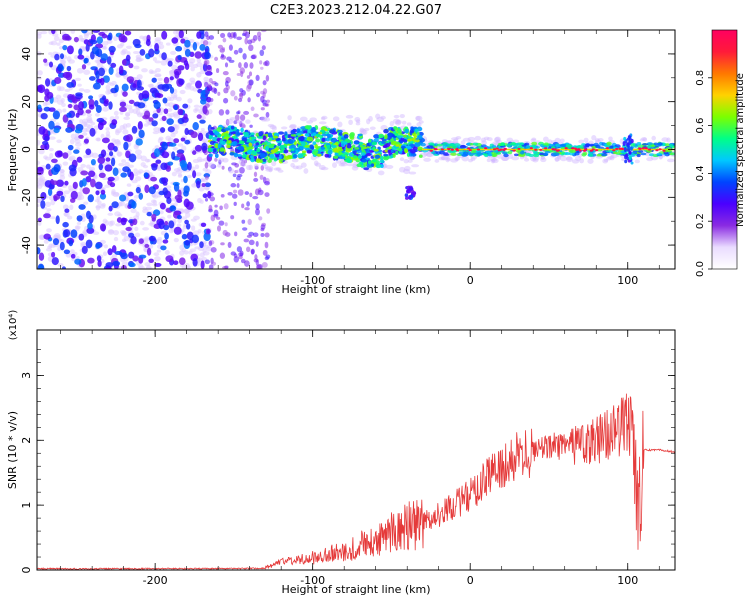  Describe the element at coordinates (26, 102) in the screenshot. I see `y-tick-label: 20` at that location.